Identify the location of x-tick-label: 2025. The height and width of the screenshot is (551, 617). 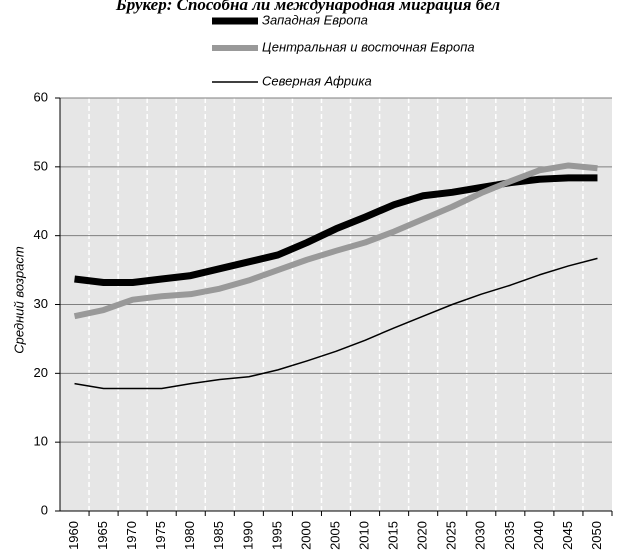
(451, 535).